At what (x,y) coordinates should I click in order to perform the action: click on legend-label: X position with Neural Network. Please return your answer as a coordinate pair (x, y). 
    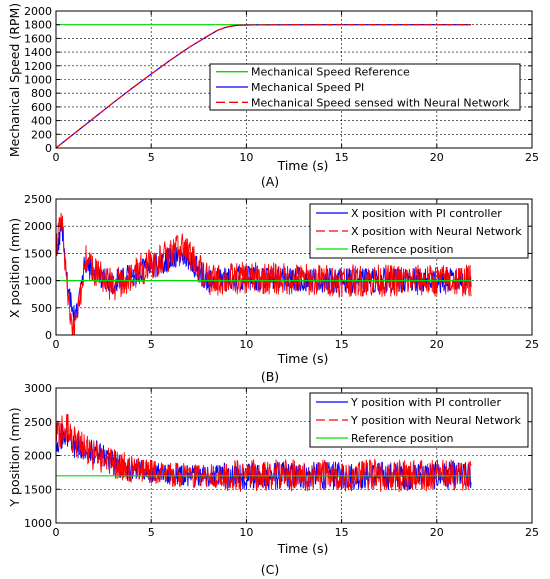
    Looking at the image, I should click on (436, 231).